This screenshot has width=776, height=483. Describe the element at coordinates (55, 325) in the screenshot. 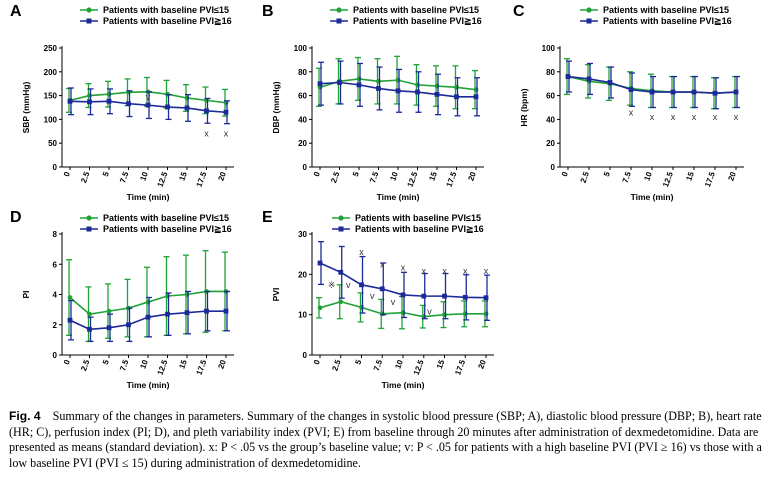

I see `y-tick-label: 2` at that location.